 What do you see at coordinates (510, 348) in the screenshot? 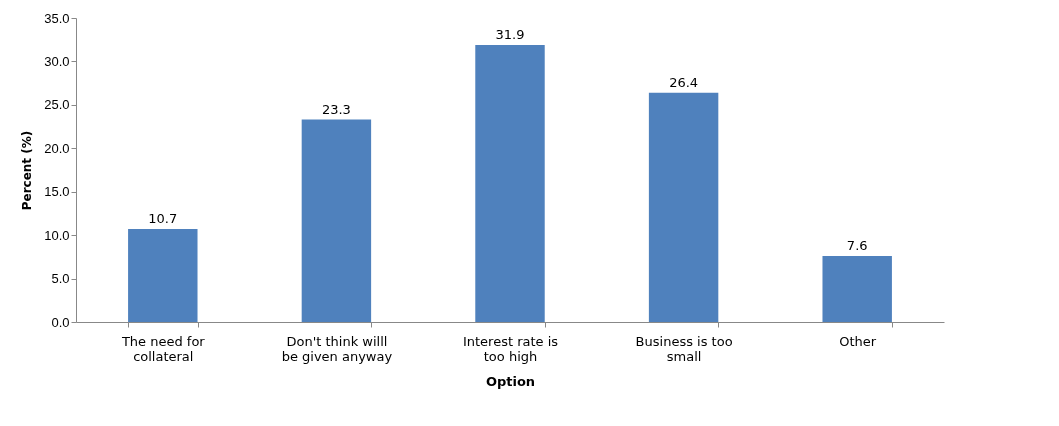
I see `x-tick-label: Interest rate is too high` at bounding box center [510, 348].